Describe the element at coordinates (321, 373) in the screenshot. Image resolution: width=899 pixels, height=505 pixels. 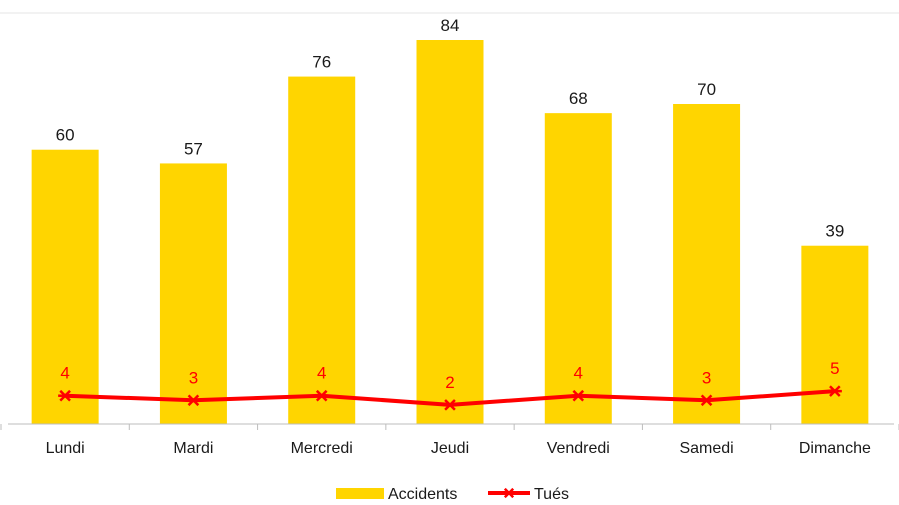
I see `line-value-label-mercredi: 4` at that location.